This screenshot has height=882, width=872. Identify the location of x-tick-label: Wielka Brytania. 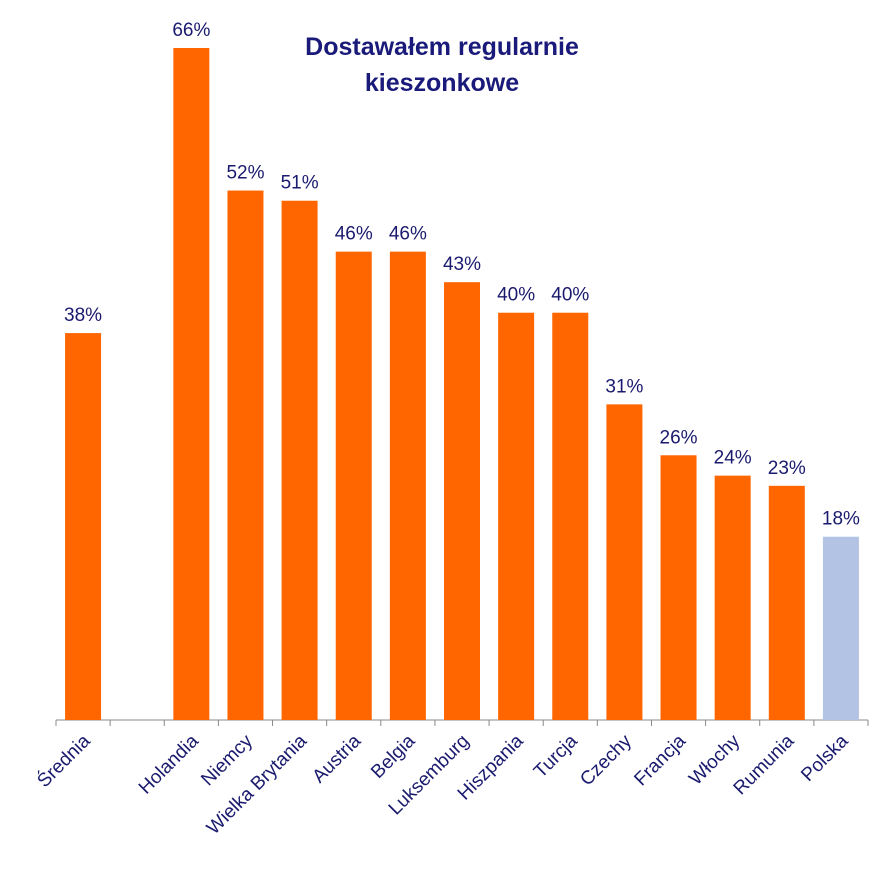
(257, 784).